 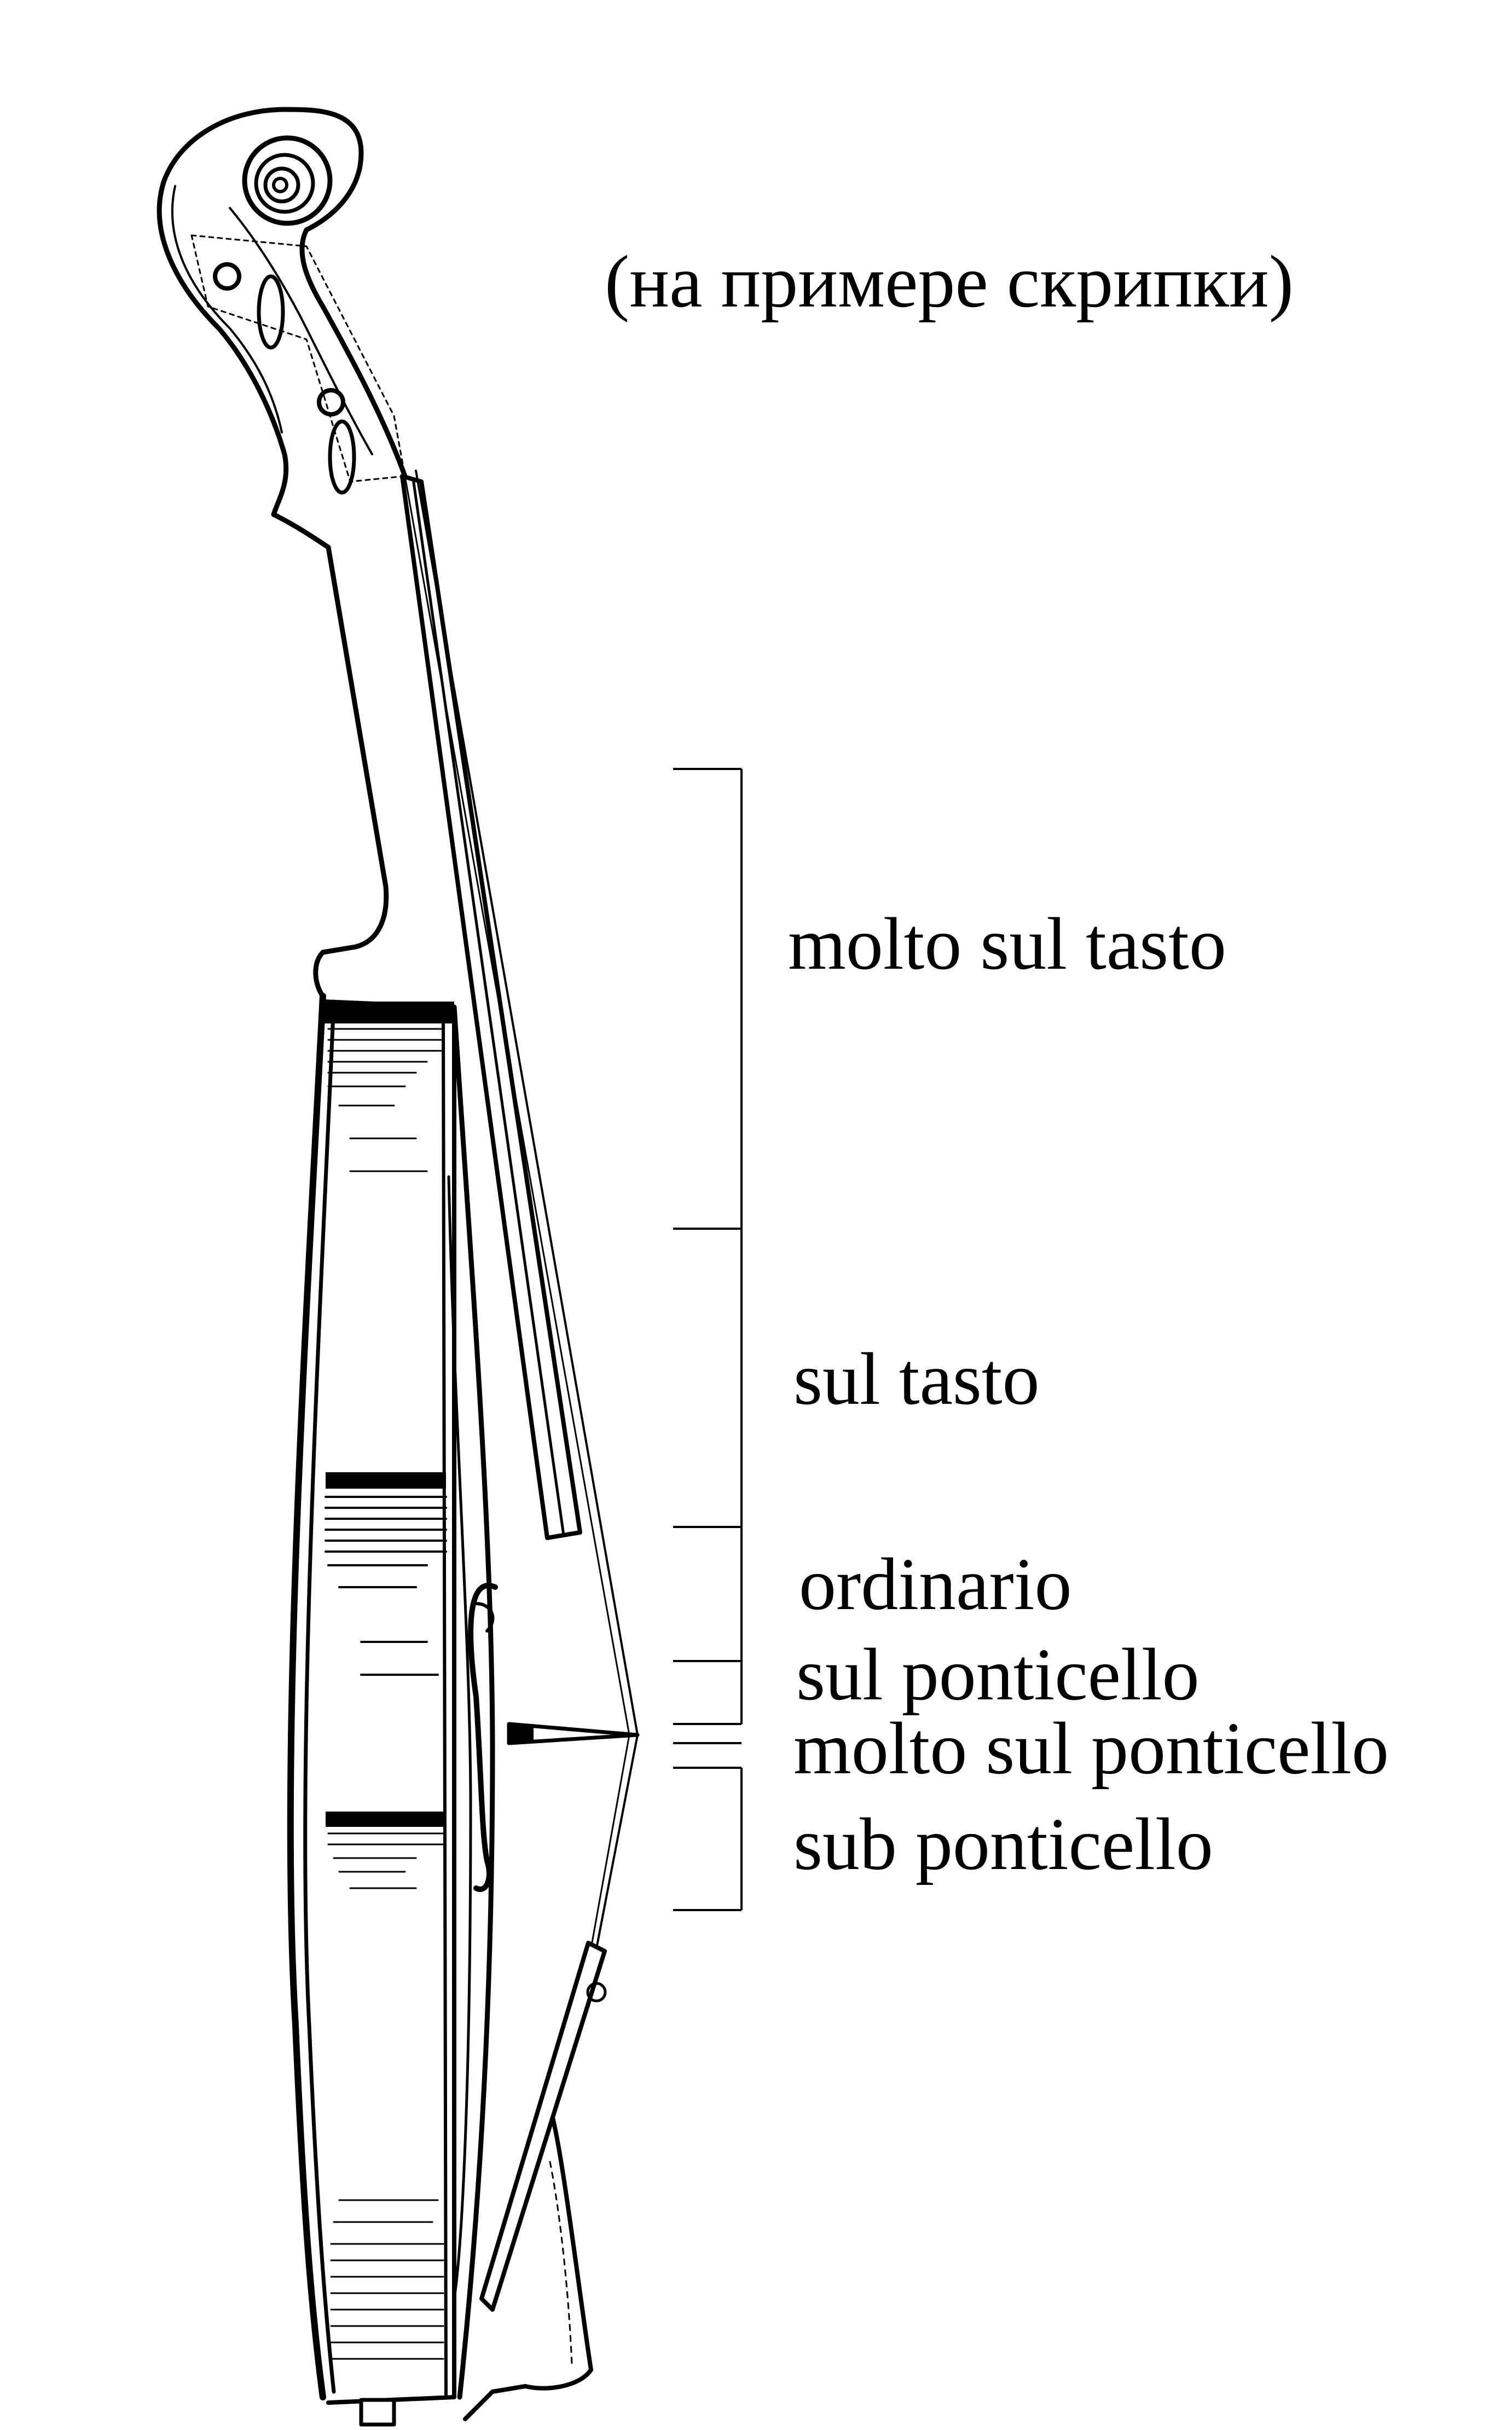 I want to click on fingerboard-top-line, so click(x=488, y=1007).